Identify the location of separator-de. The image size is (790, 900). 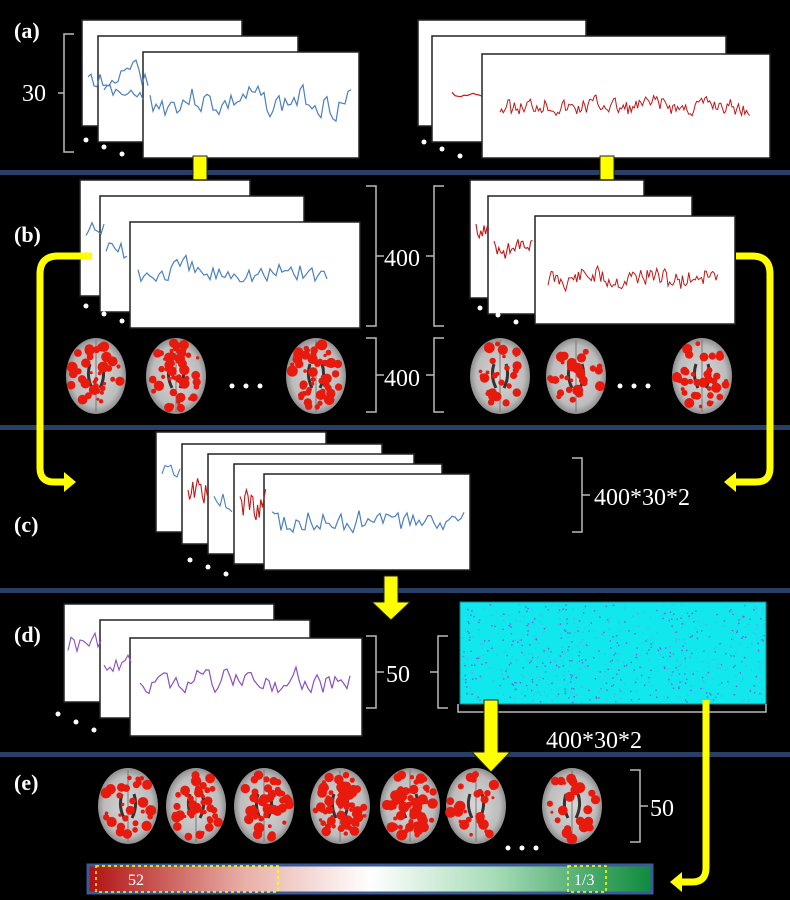
(395, 754).